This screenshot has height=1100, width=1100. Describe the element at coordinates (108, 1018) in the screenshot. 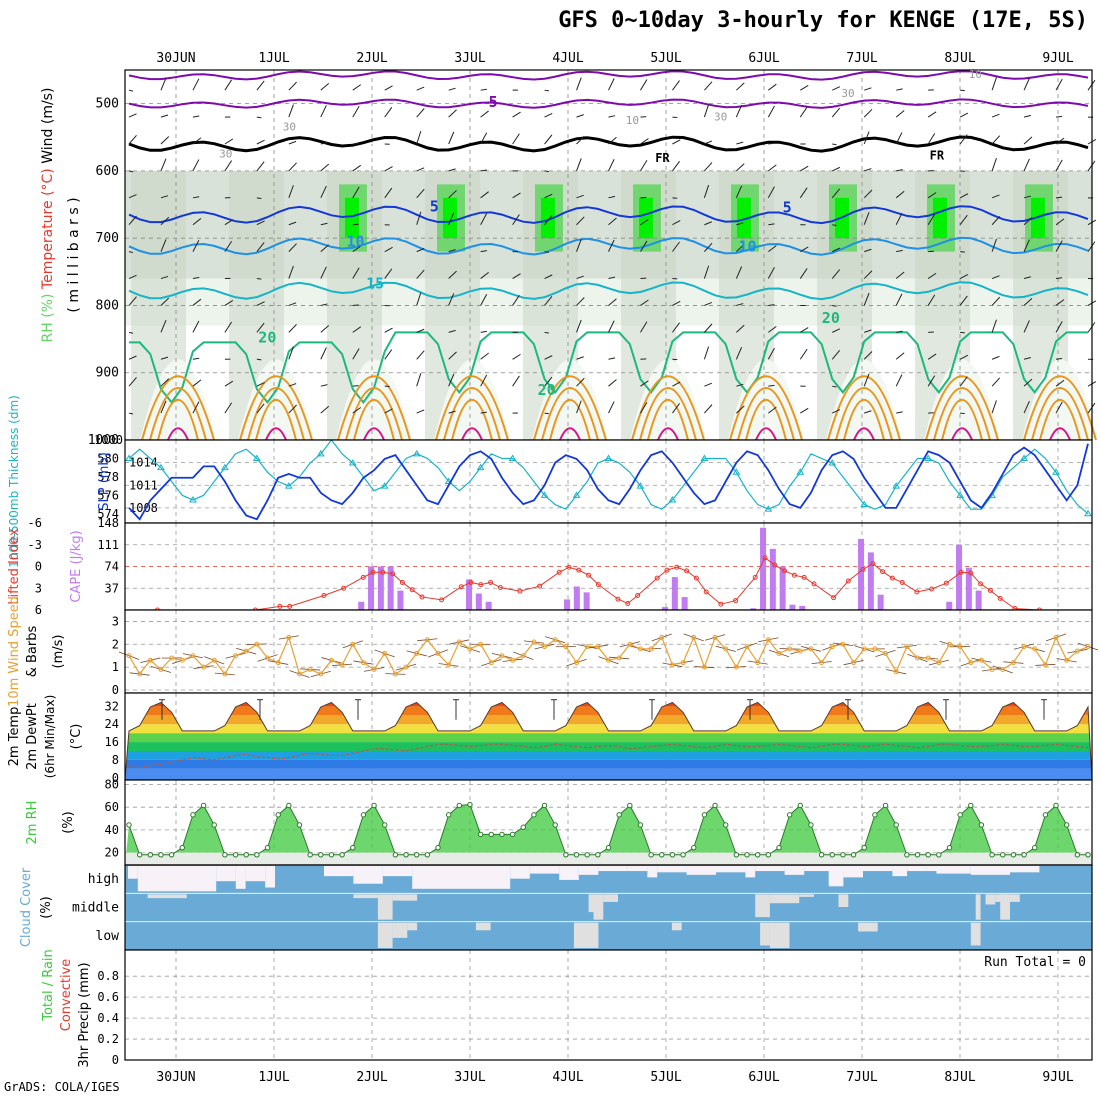

I see `precip-tick: 0.4` at that location.